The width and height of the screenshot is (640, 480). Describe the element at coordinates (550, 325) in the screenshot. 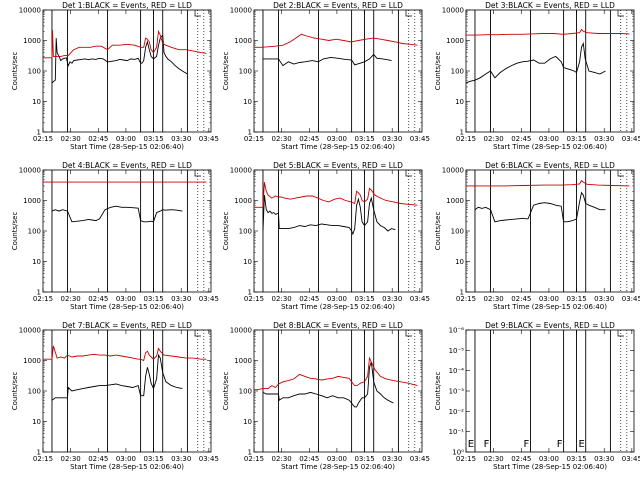

I see `panel-title: Det 9:BLACK = Events, RED = LLD` at that location.